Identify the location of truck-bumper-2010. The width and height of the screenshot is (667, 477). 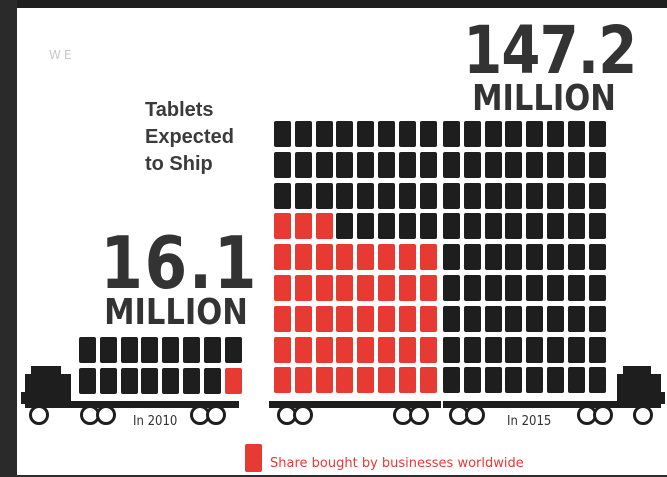
(27, 398).